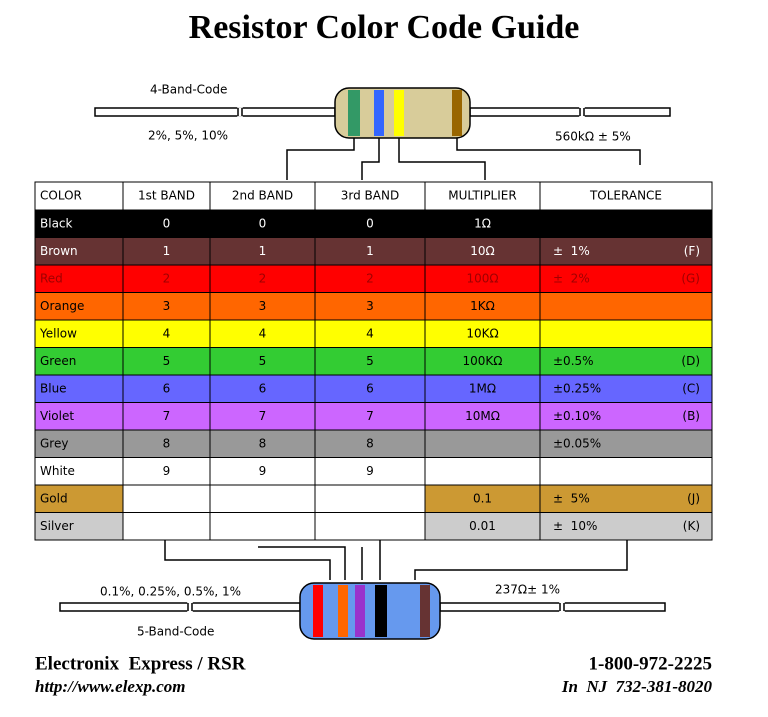 The width and height of the screenshot is (768, 717). Describe the element at coordinates (262, 196) in the screenshot. I see `header-text: 2nd BAND` at that location.